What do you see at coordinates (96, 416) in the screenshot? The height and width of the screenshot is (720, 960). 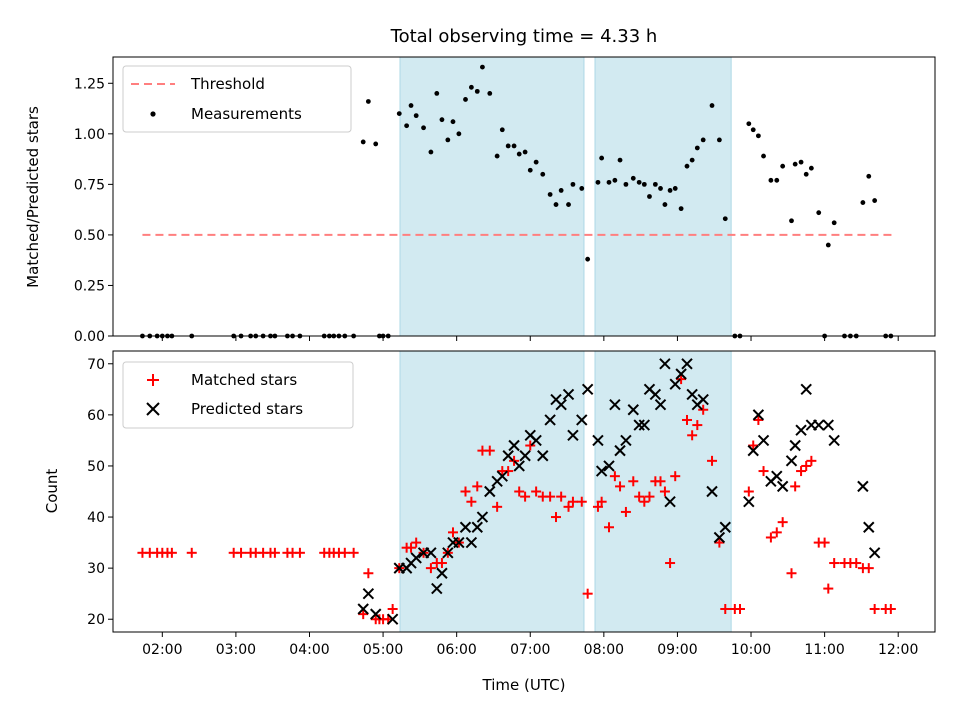 I see `y-tick-label: 60` at bounding box center [96, 416].